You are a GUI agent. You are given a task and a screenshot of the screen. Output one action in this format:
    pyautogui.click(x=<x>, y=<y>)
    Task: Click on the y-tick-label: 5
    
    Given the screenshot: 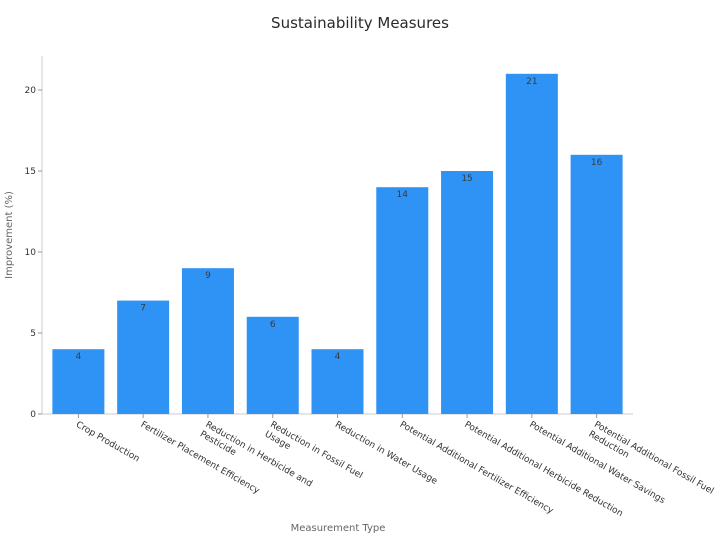 What is the action you would take?
    pyautogui.click(x=33, y=334)
    